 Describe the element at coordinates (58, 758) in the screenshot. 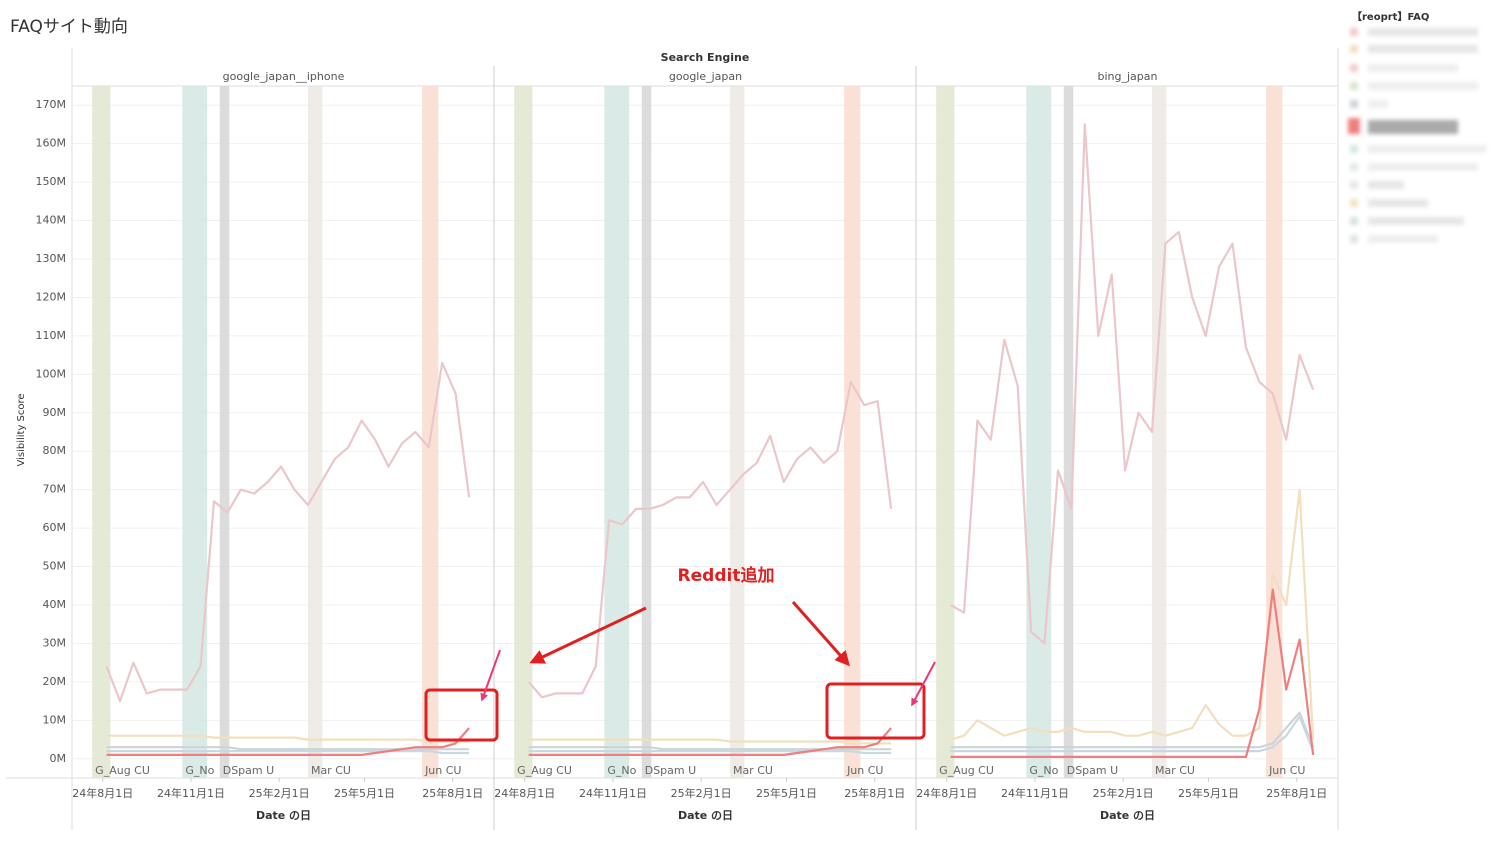

I see `y-tick-label: 0M` at that location.